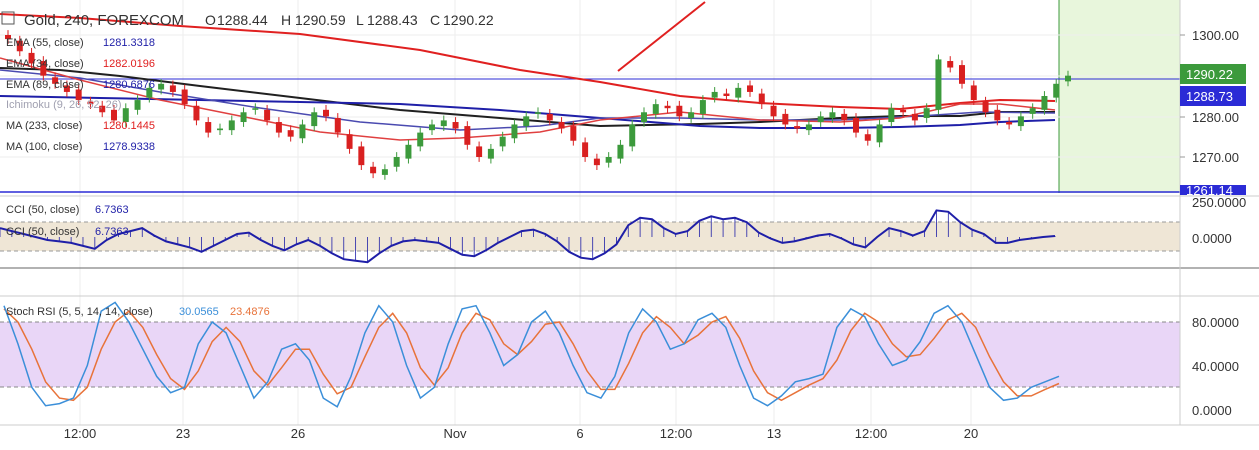 The width and height of the screenshot is (1259, 450). I want to click on legend-ema55-label: EMA (55, close), so click(45, 43).